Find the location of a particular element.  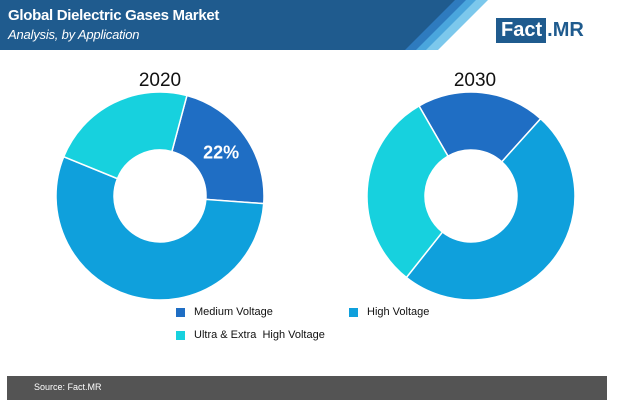

source-text: Source: Fact.MR is located at coordinates (68, 387).